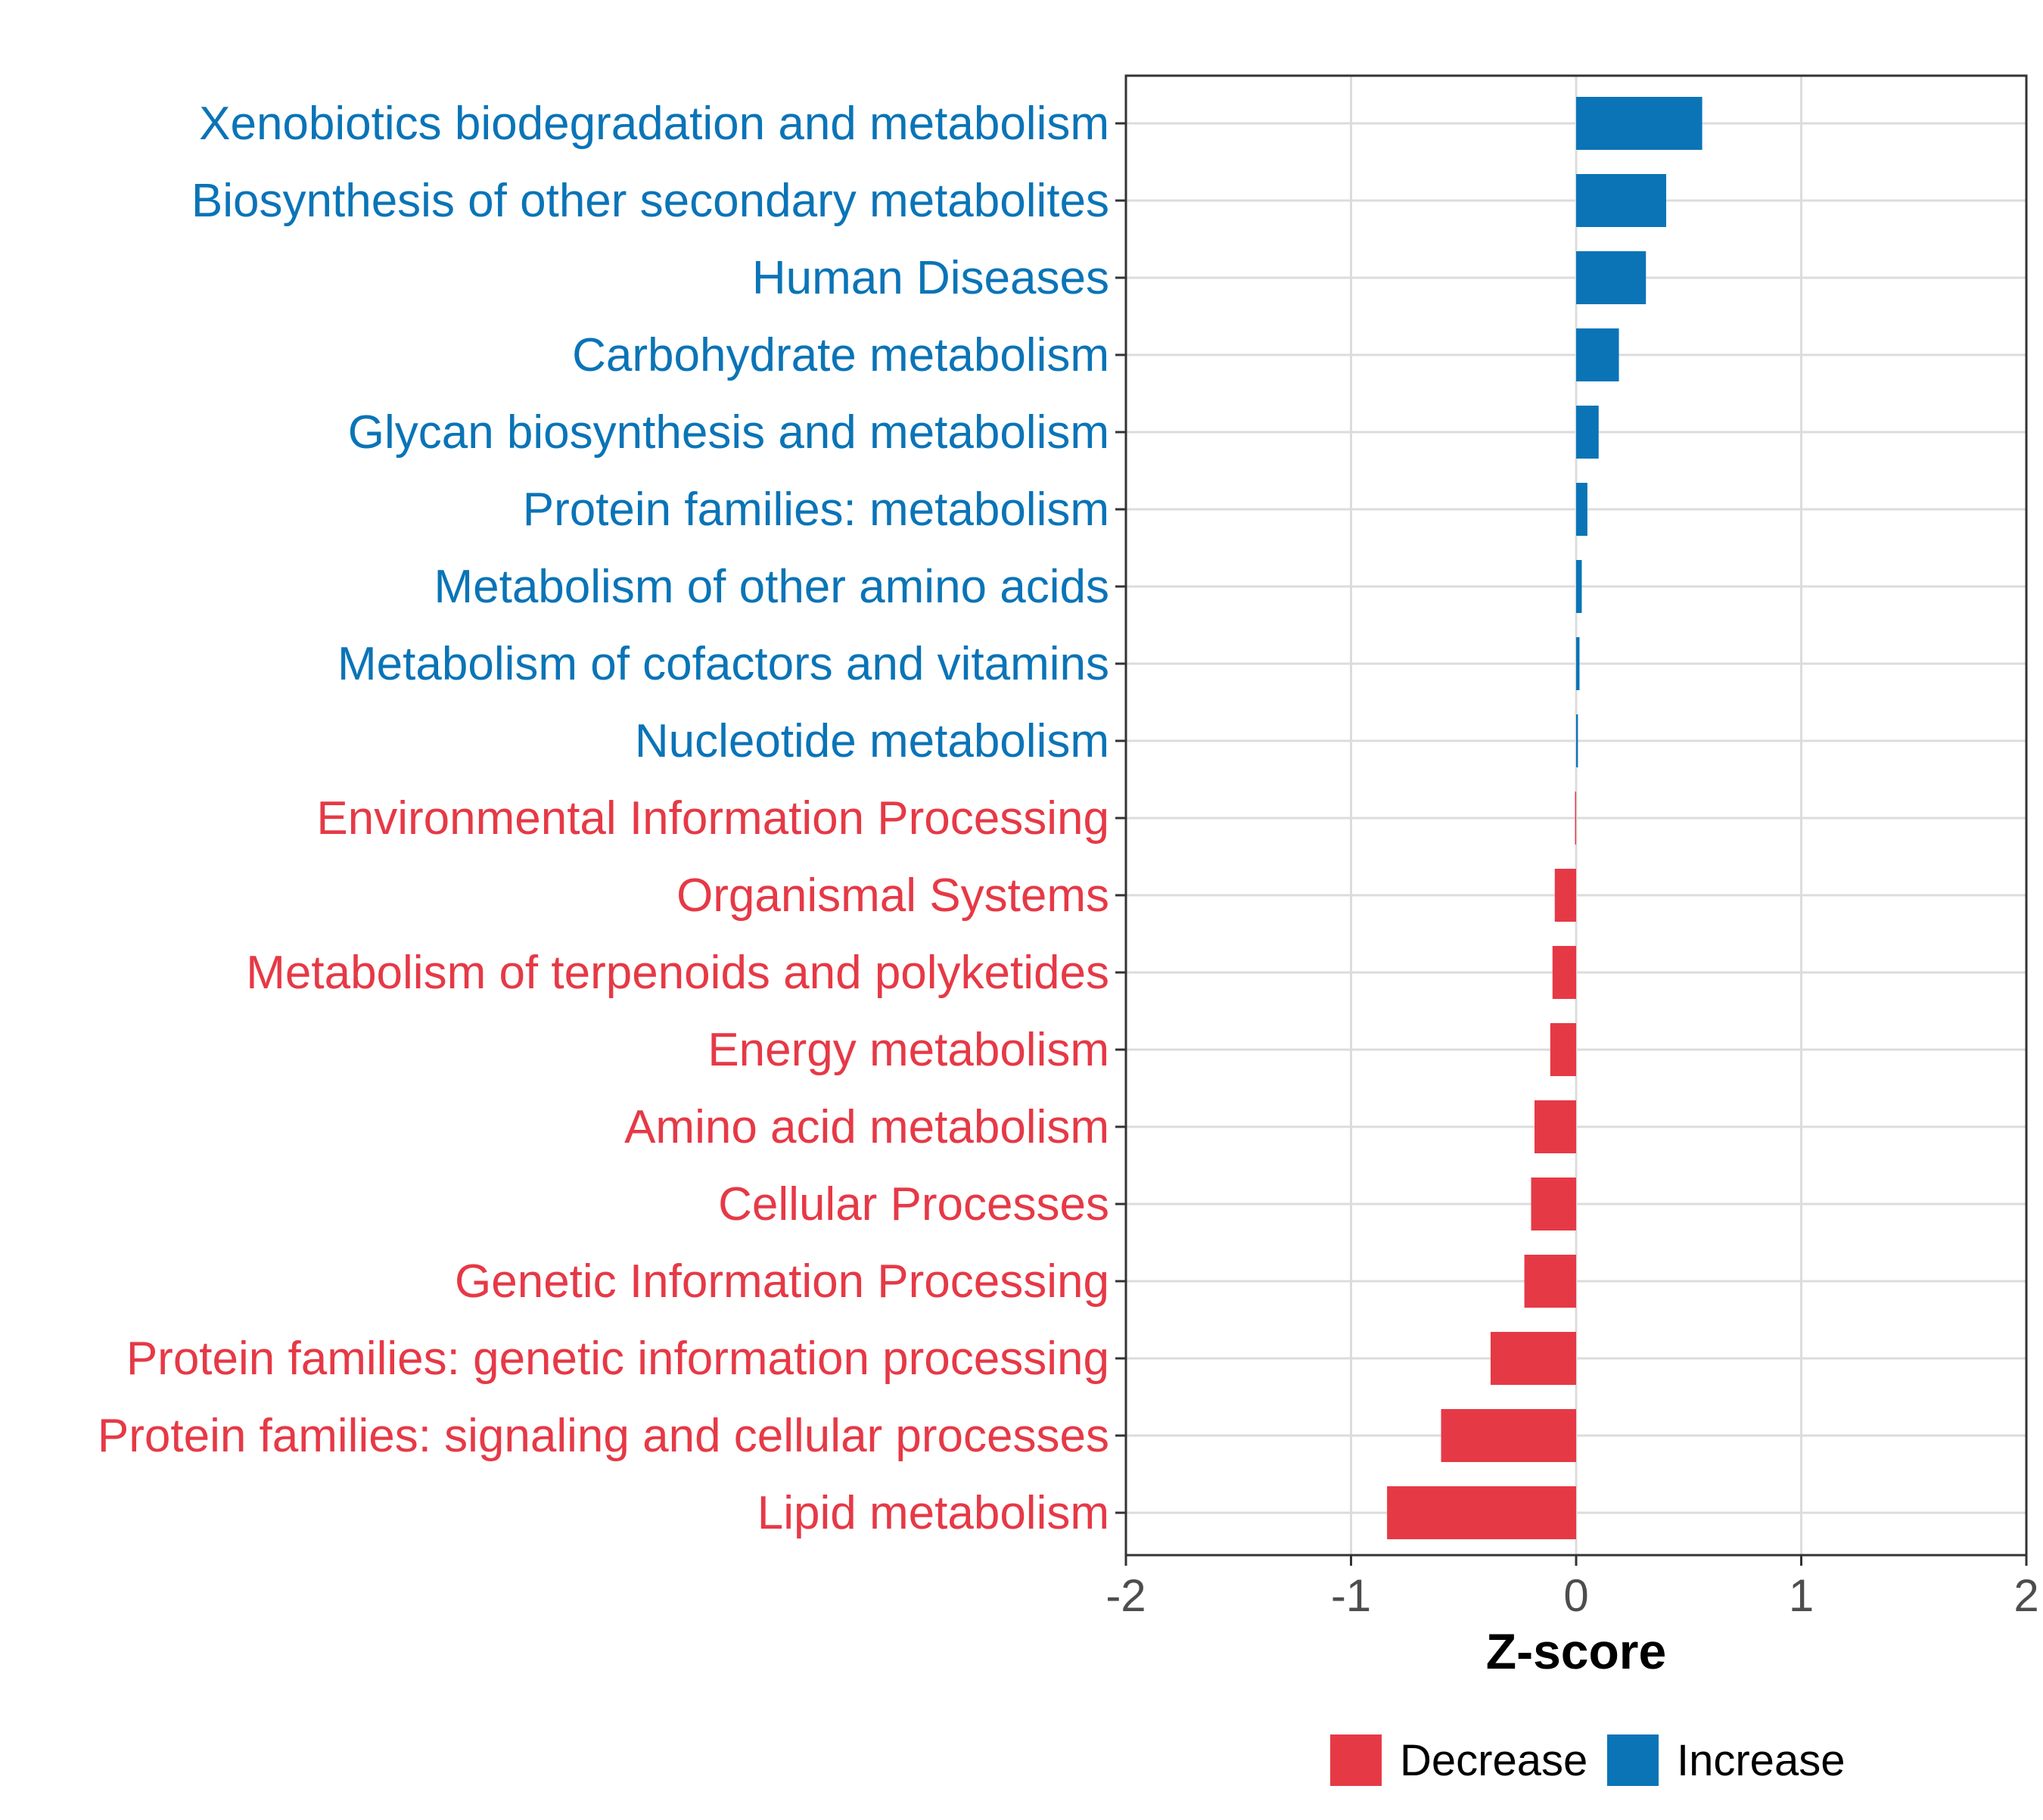 This screenshot has height=1820, width=2043. What do you see at coordinates (1633, 1760) in the screenshot?
I see `legend-swatch-increase` at bounding box center [1633, 1760].